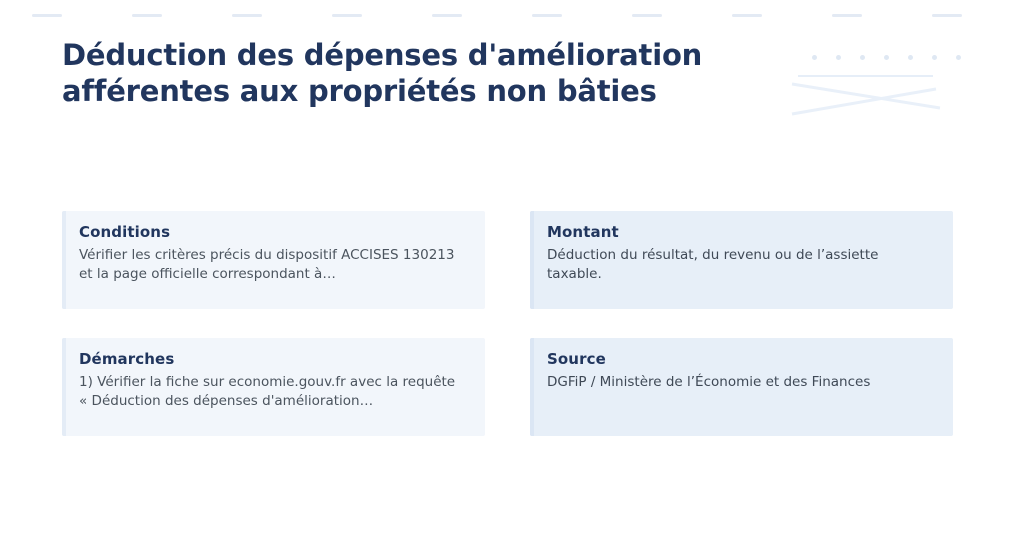 The height and width of the screenshot is (538, 1024). What do you see at coordinates (512, 15) in the screenshot?
I see `top-dashed-rule` at bounding box center [512, 15].